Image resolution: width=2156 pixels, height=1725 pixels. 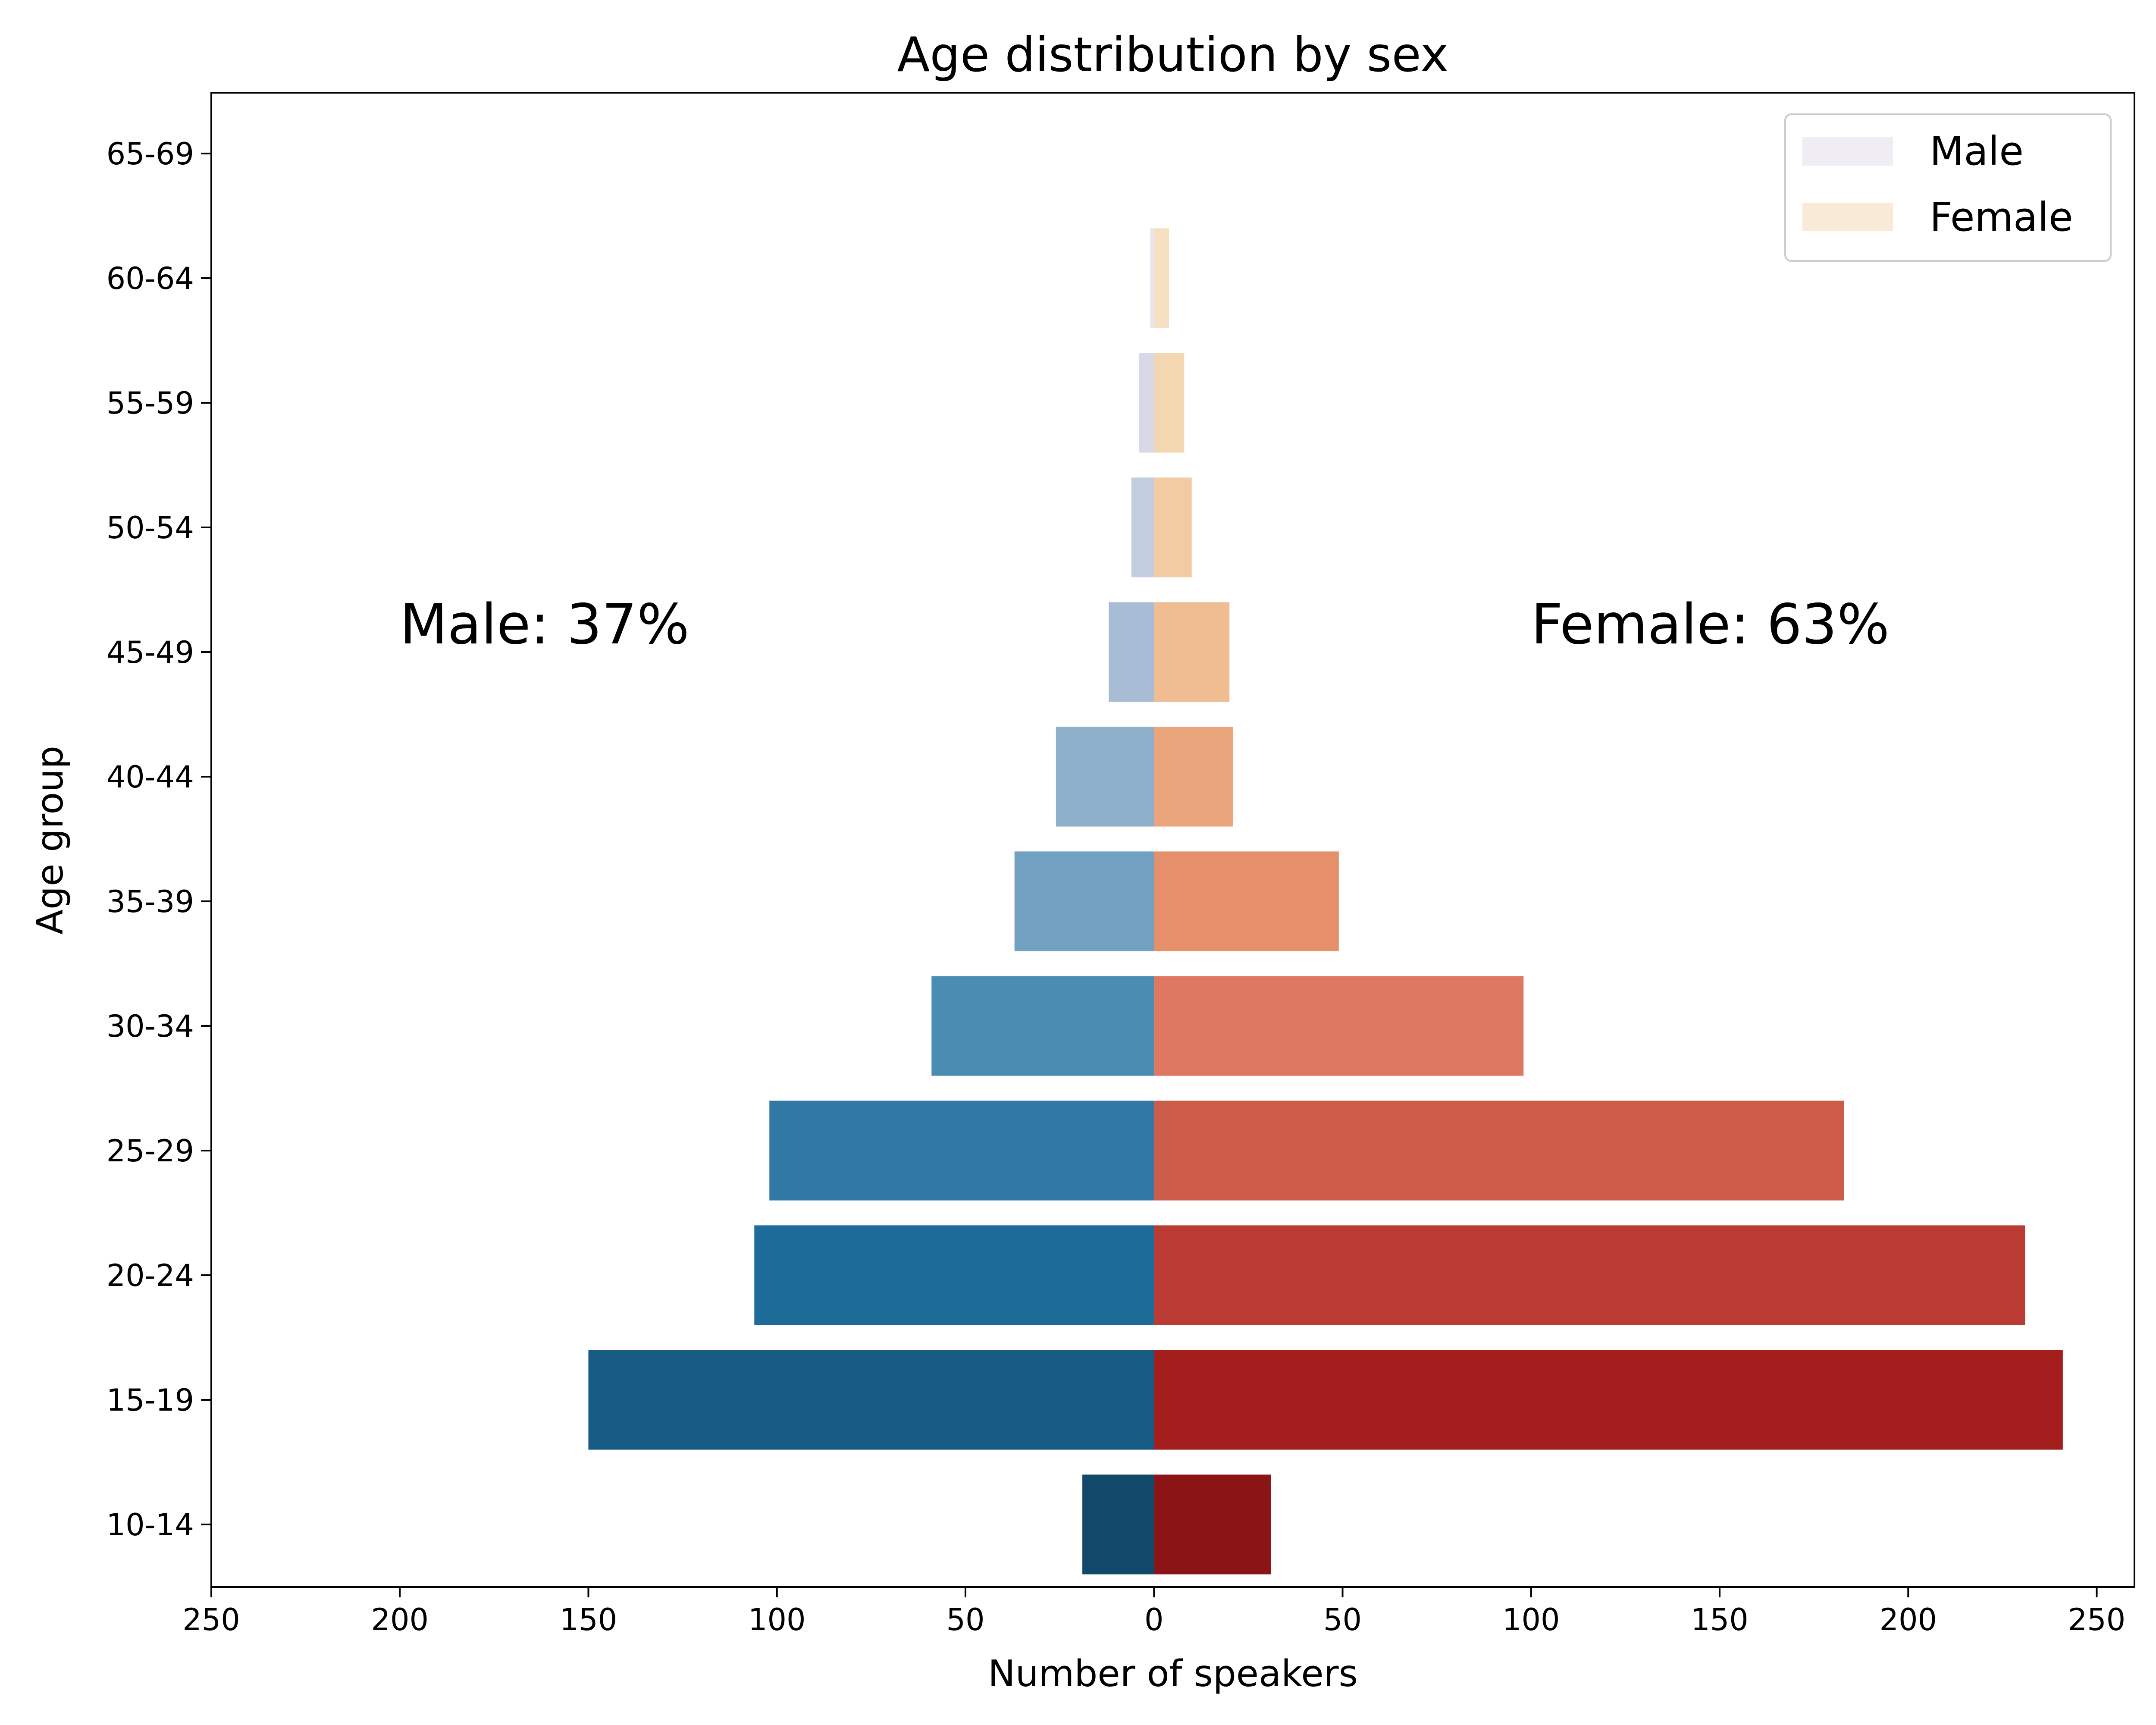 I want to click on y-tick-label: 50-54, so click(x=150, y=528).